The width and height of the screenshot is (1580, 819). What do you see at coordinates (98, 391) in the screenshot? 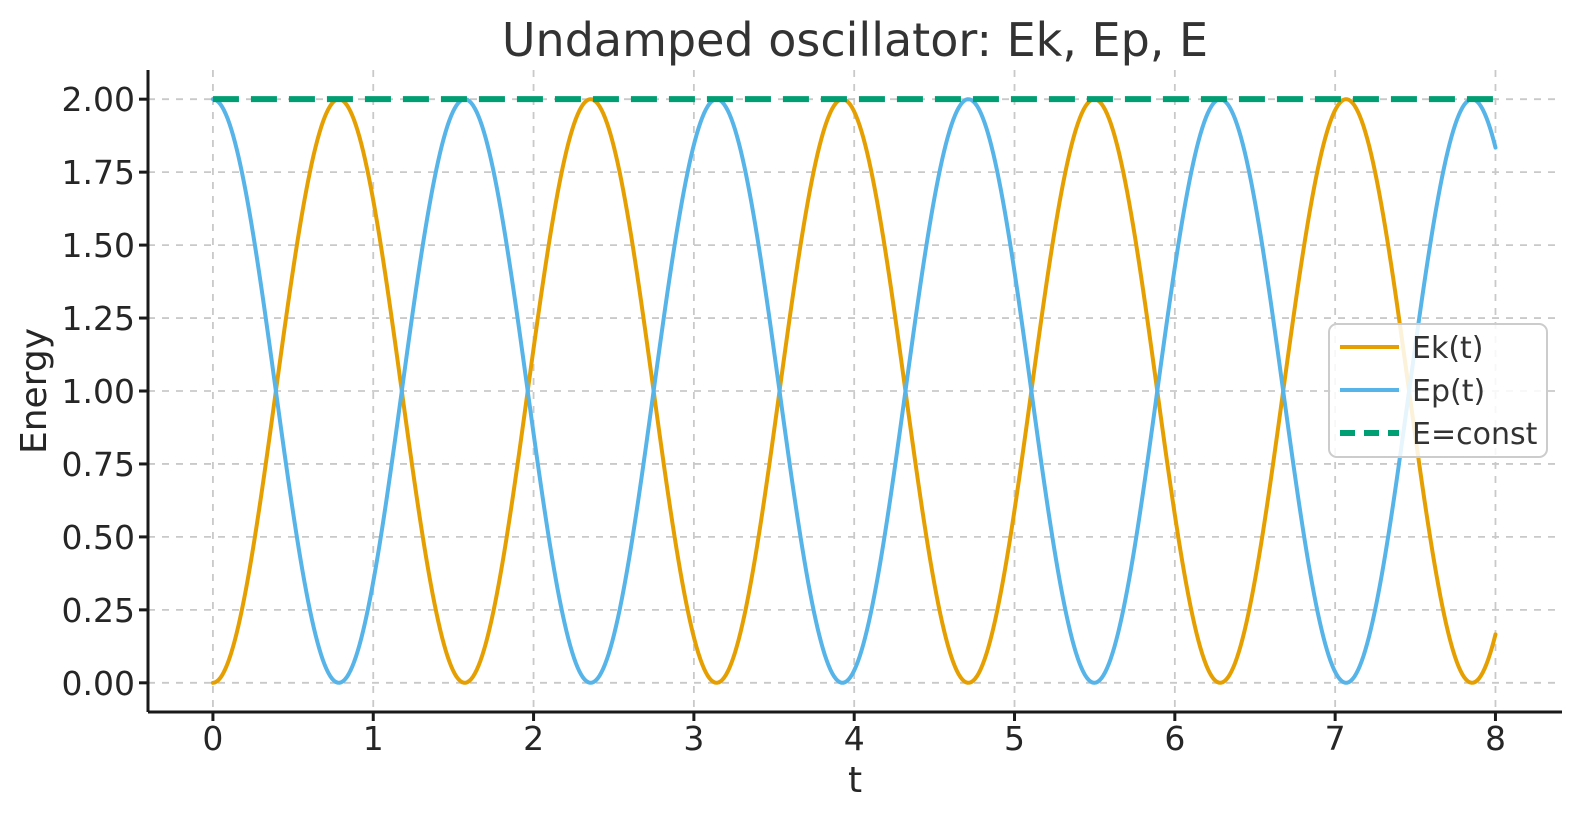
I see `y-tick-label-1.00: 1.00` at bounding box center [98, 391].